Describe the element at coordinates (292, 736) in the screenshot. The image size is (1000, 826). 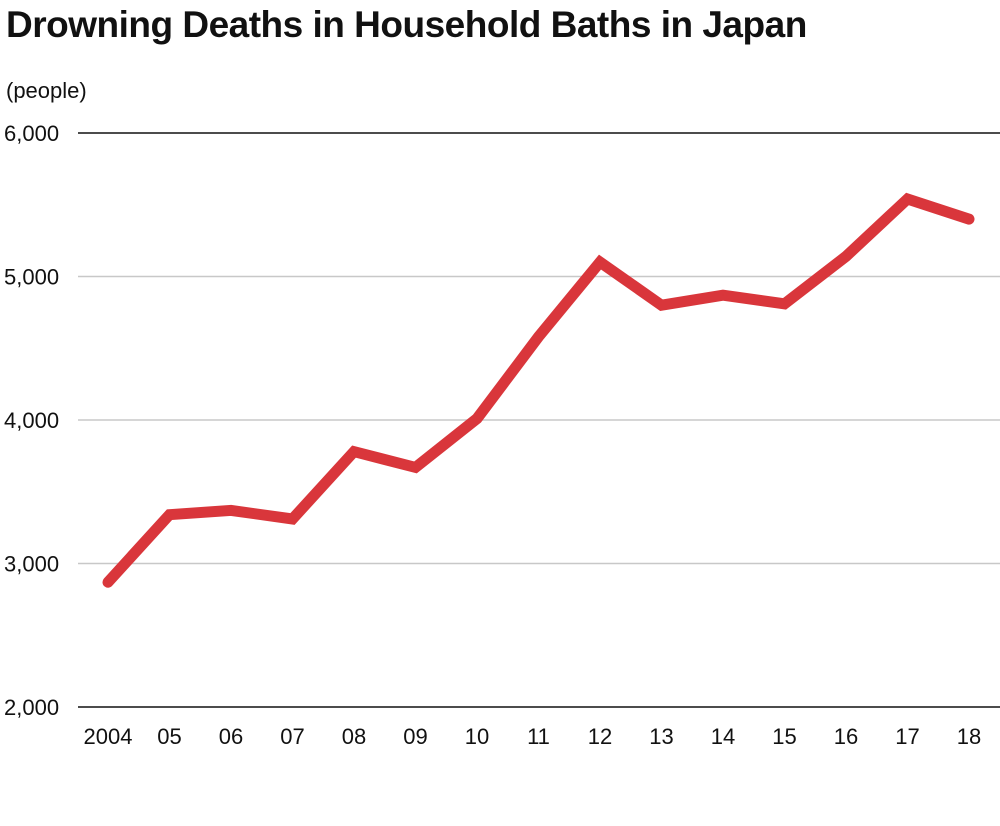
I see `x-tick-label: 07` at that location.